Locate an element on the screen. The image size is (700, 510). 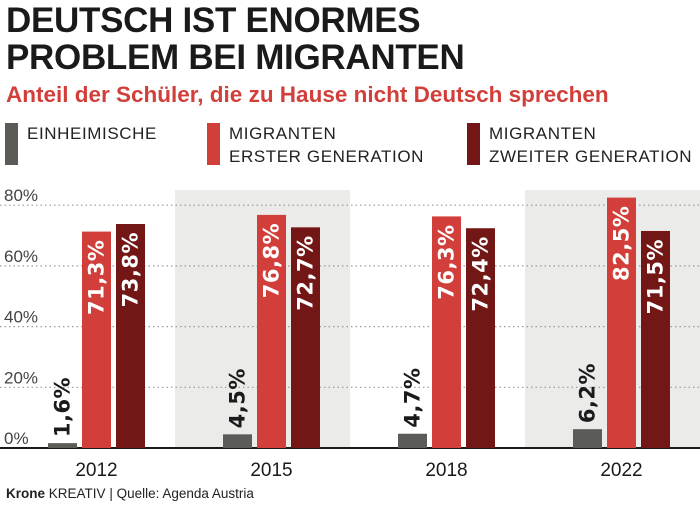
data-label-2015-series-1: 4,5% is located at coordinates (238, 398).